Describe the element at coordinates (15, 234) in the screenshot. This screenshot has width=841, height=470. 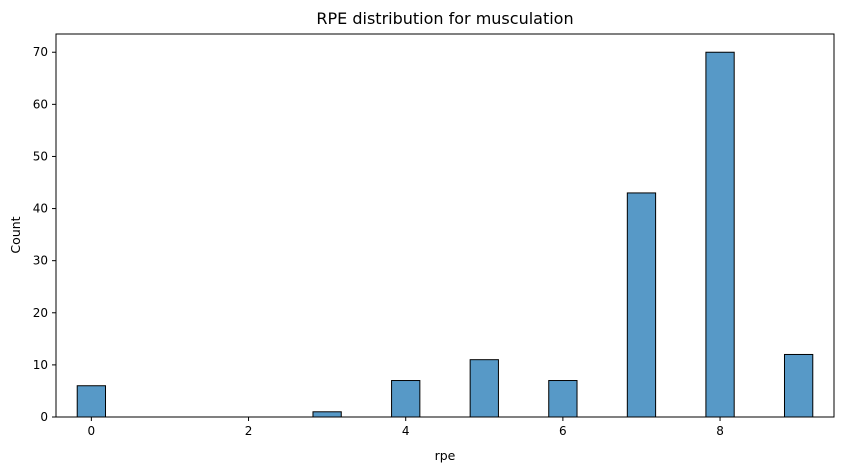
I see `y-axis-label: Count` at that location.